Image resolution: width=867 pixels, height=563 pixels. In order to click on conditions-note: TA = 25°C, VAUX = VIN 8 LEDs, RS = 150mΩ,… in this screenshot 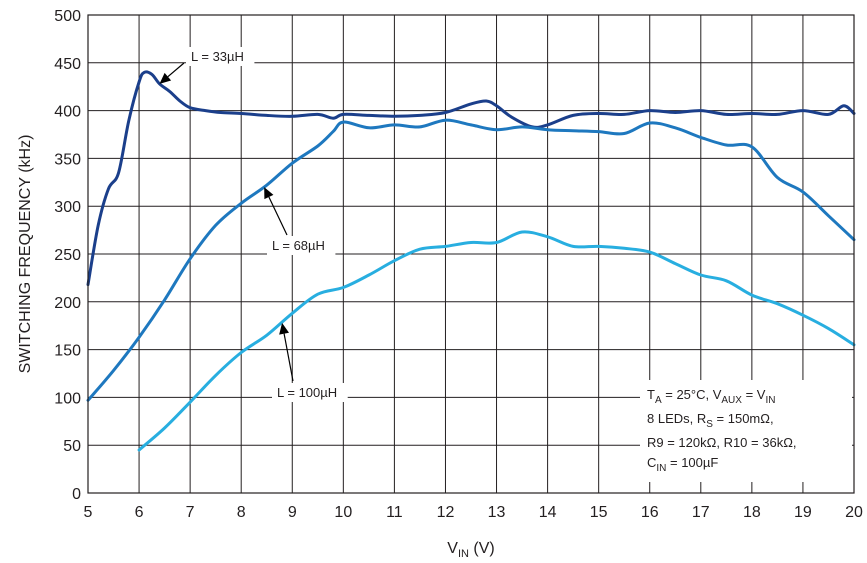, I will do `click(746, 431)`.